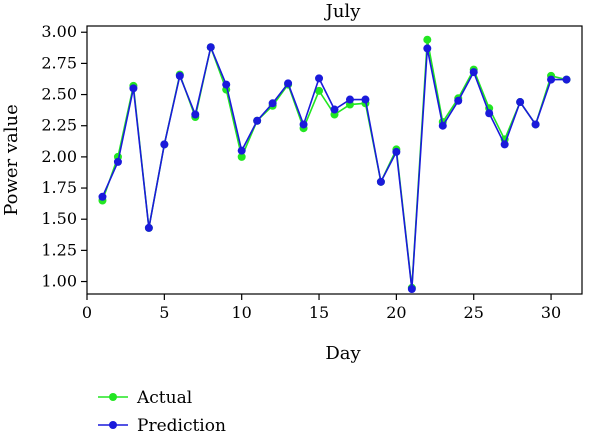 The width and height of the screenshot is (600, 434). Describe the element at coordinates (87, 312) in the screenshot. I see `x-tick-label: 0` at that location.